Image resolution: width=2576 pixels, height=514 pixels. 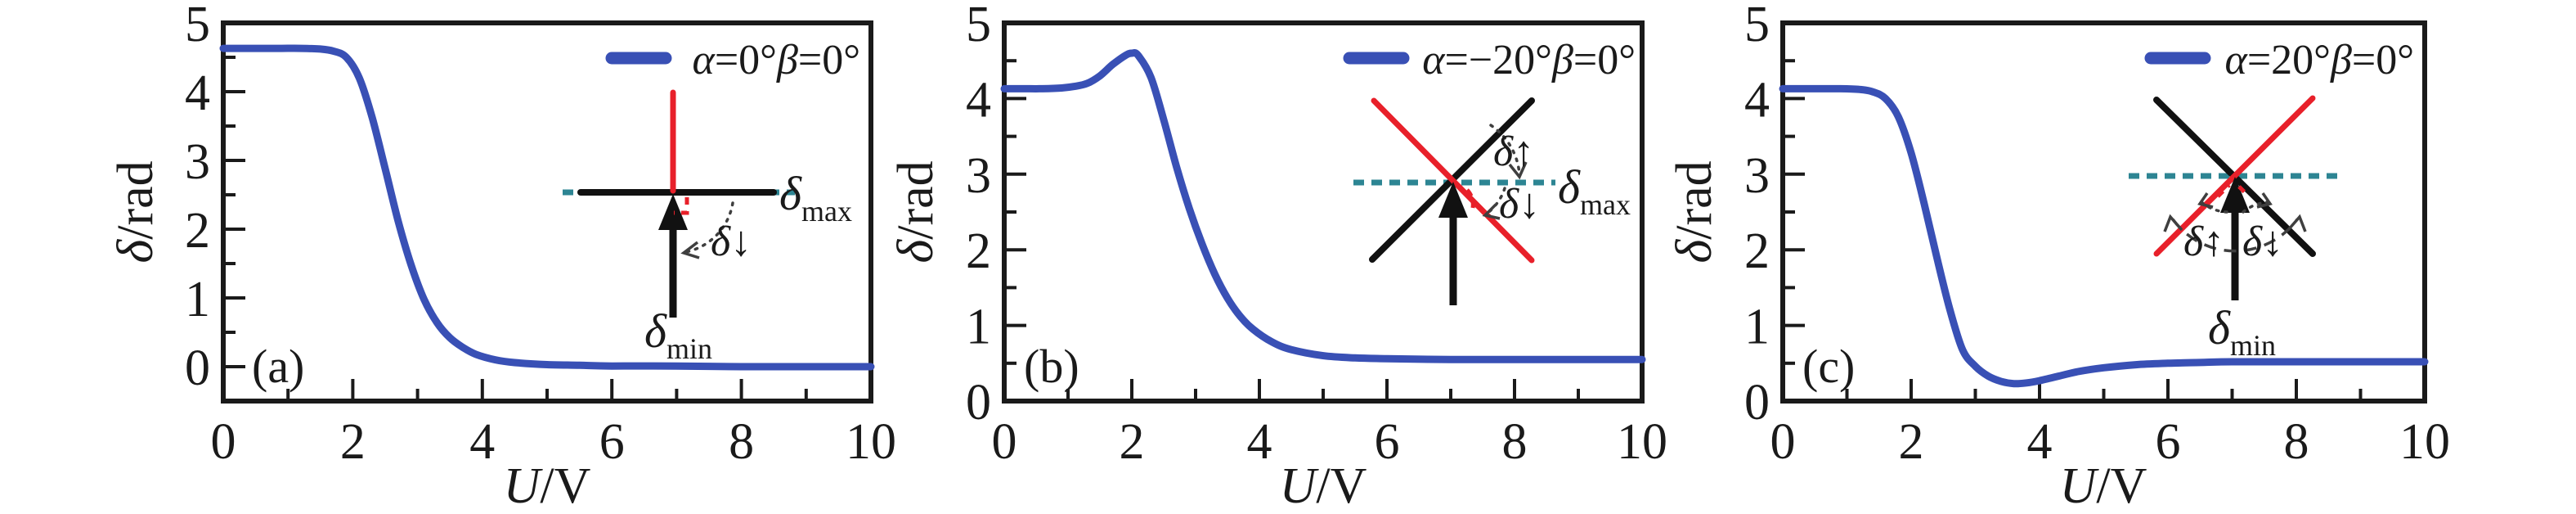 What do you see at coordinates (2297, 223) in the screenshot?
I see `arc-arrowhead-right` at bounding box center [2297, 223].